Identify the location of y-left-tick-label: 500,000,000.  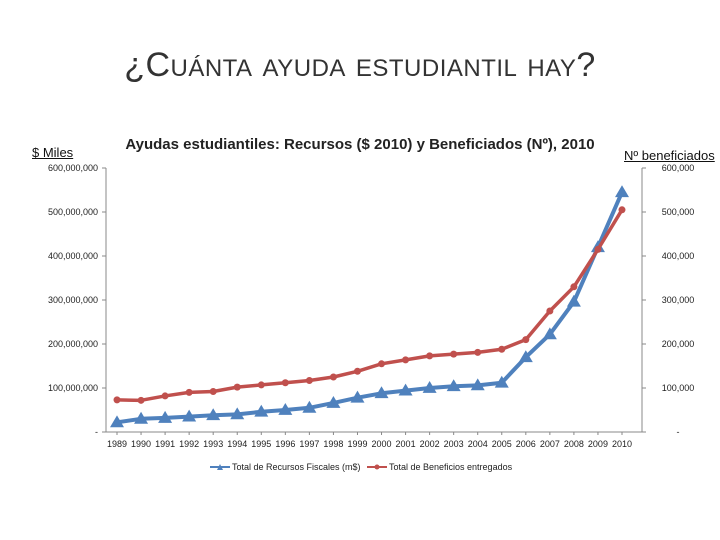
(73, 212).